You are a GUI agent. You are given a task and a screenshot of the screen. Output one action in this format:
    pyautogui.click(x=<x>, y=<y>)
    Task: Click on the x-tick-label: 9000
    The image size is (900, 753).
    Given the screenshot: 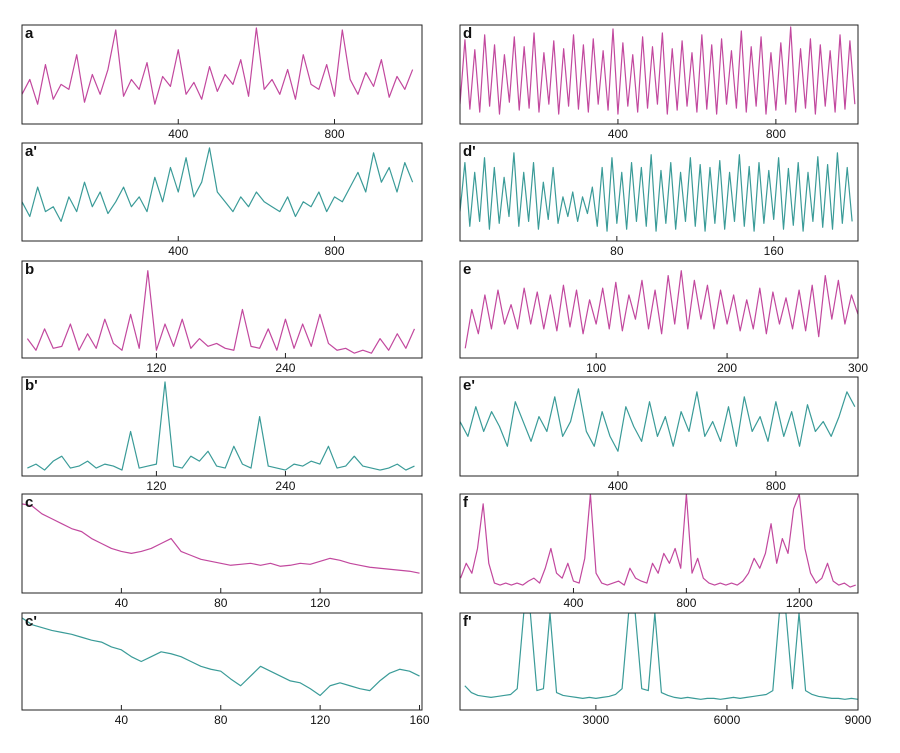 What is the action you would take?
    pyautogui.click(x=858, y=720)
    